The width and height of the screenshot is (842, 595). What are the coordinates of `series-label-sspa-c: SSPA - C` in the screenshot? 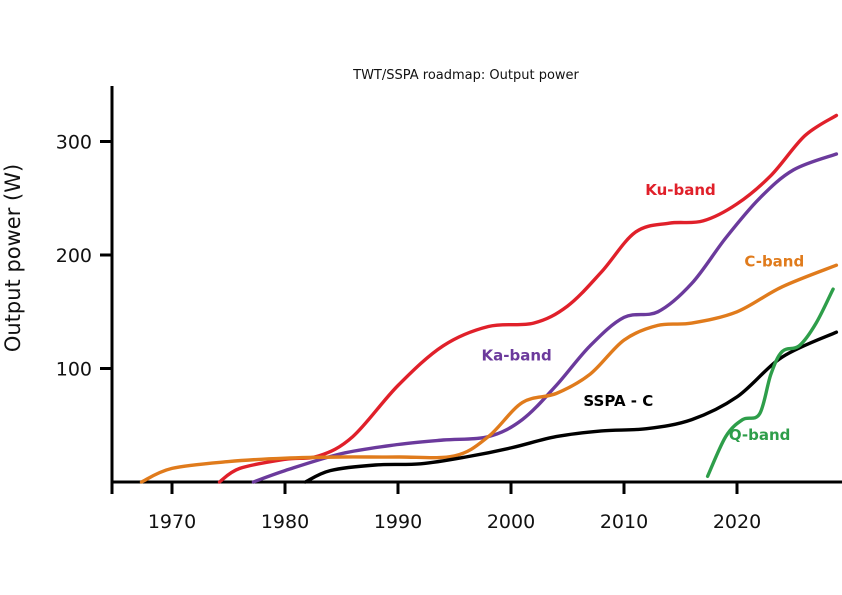 It's located at (618, 401).